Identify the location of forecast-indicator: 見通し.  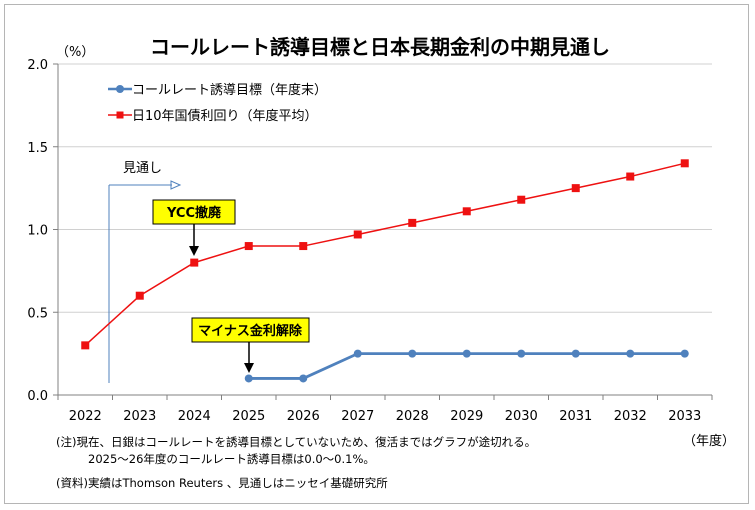
(145, 272).